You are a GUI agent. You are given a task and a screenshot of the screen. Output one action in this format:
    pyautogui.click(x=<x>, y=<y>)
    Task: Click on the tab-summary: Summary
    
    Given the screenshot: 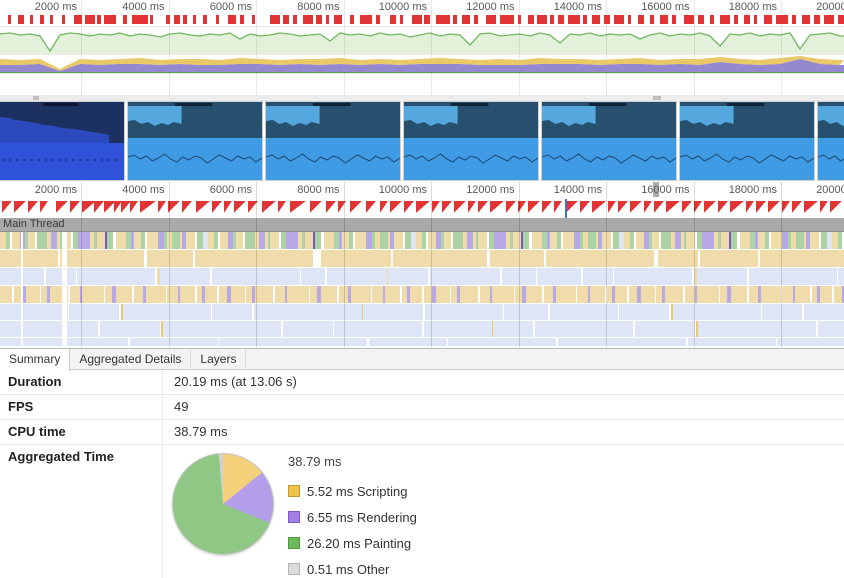 What is the action you would take?
    pyautogui.click(x=35, y=360)
    